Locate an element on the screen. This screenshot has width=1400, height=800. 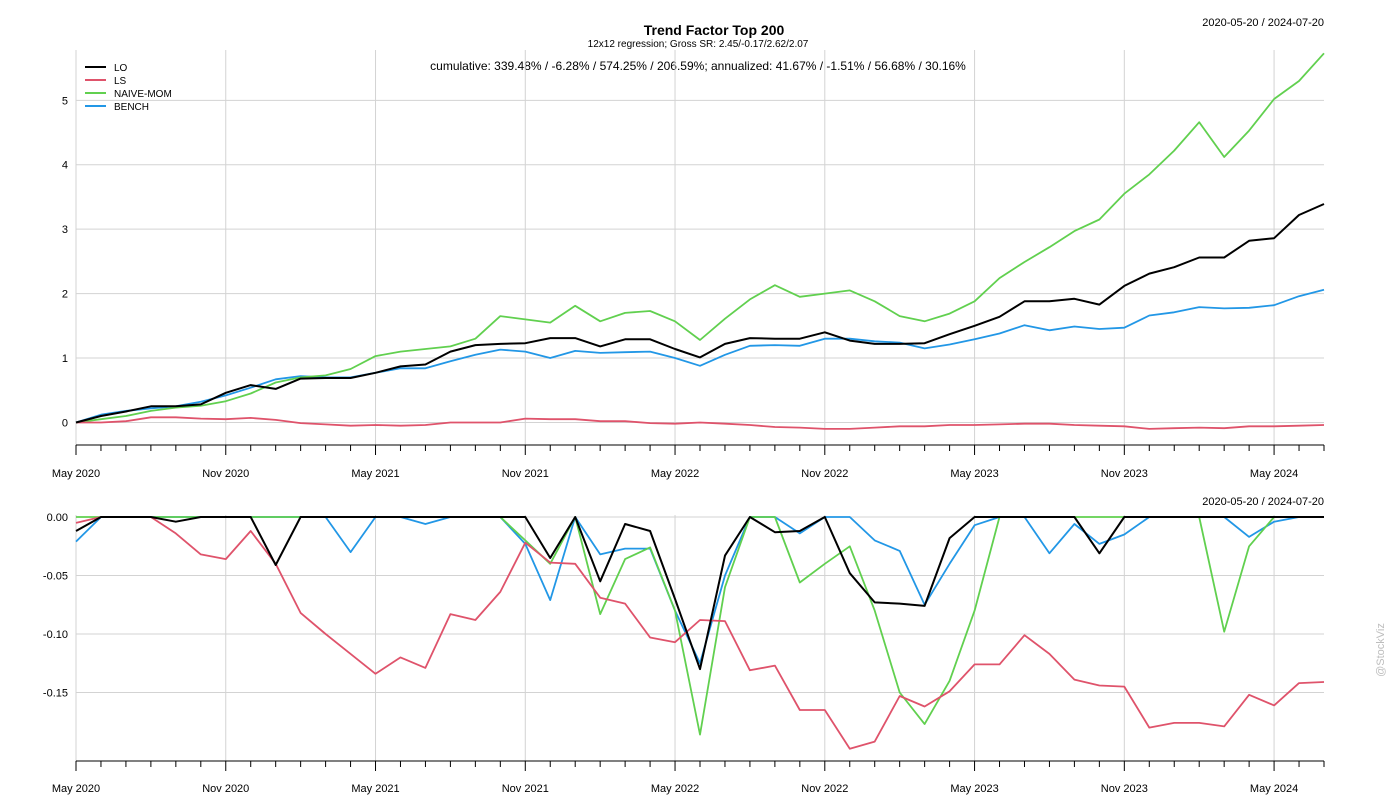
legend-label: LO is located at coordinates (121, 68).